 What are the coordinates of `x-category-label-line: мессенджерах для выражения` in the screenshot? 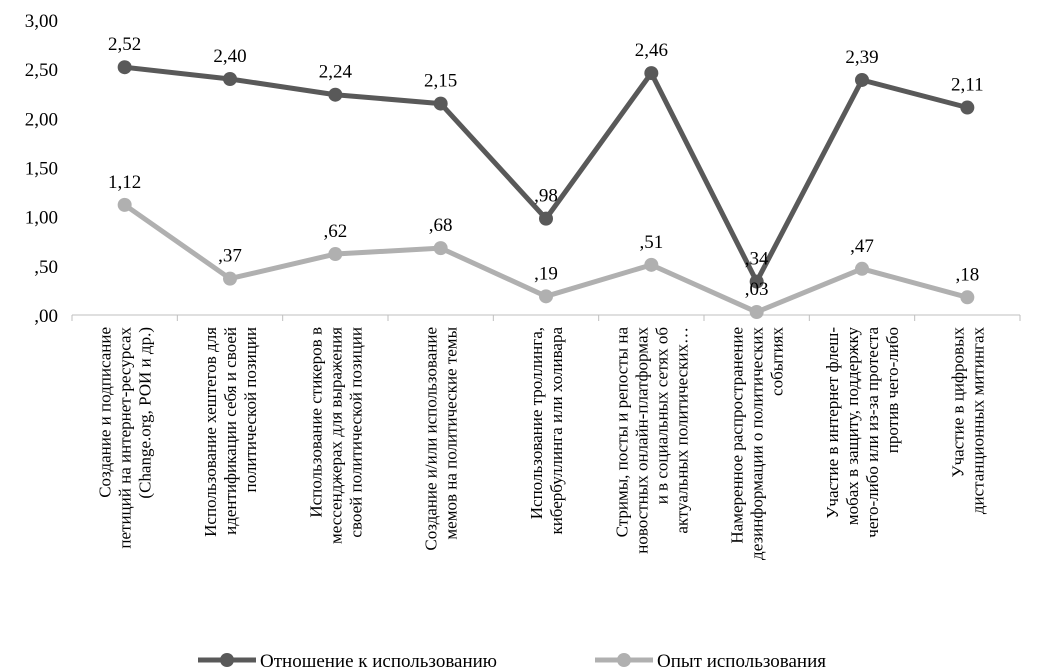 It's located at (335, 435).